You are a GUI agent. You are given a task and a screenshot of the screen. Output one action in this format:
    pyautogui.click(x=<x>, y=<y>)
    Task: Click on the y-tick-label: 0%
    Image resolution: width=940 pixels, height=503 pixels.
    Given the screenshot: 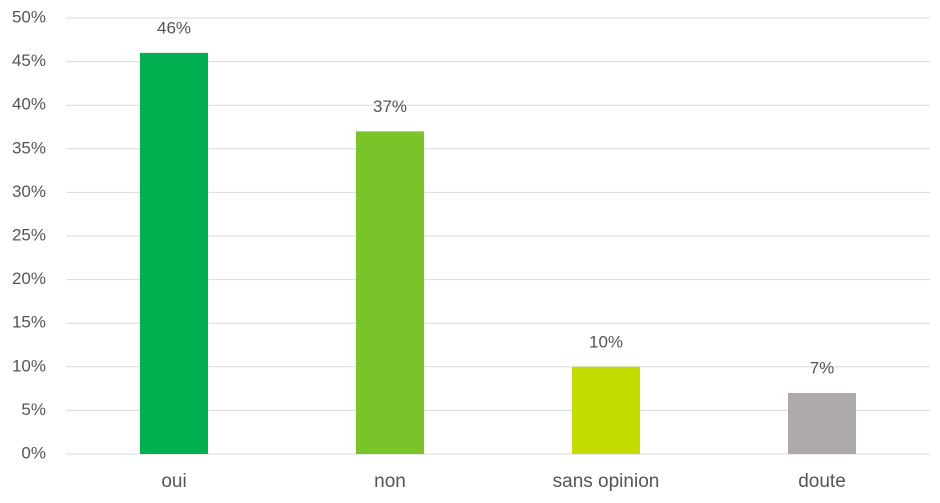 What is the action you would take?
    pyautogui.click(x=33, y=452)
    